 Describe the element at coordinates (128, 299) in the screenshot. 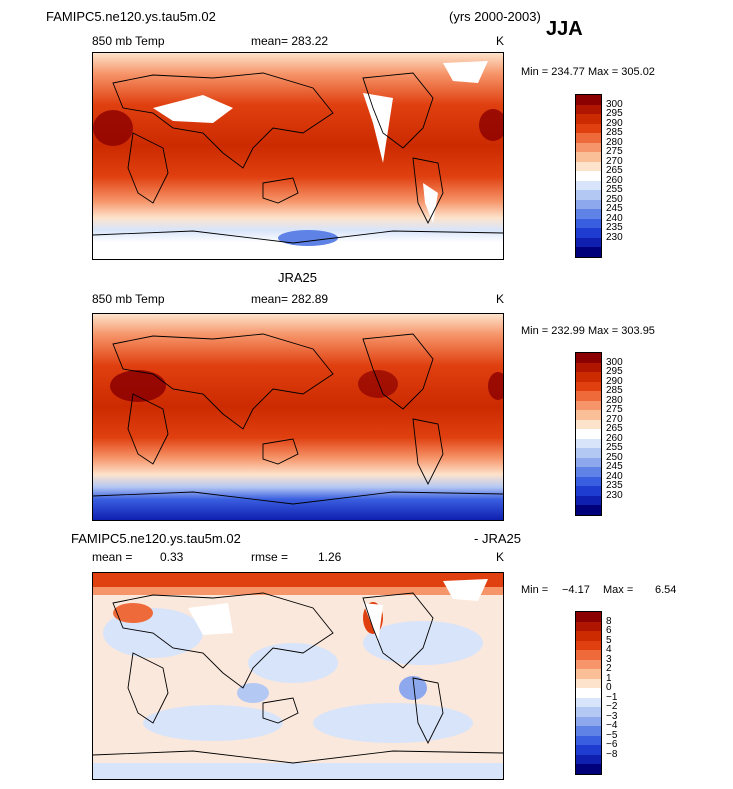

I see `panel2-variable: 850 mb Temp` at that location.